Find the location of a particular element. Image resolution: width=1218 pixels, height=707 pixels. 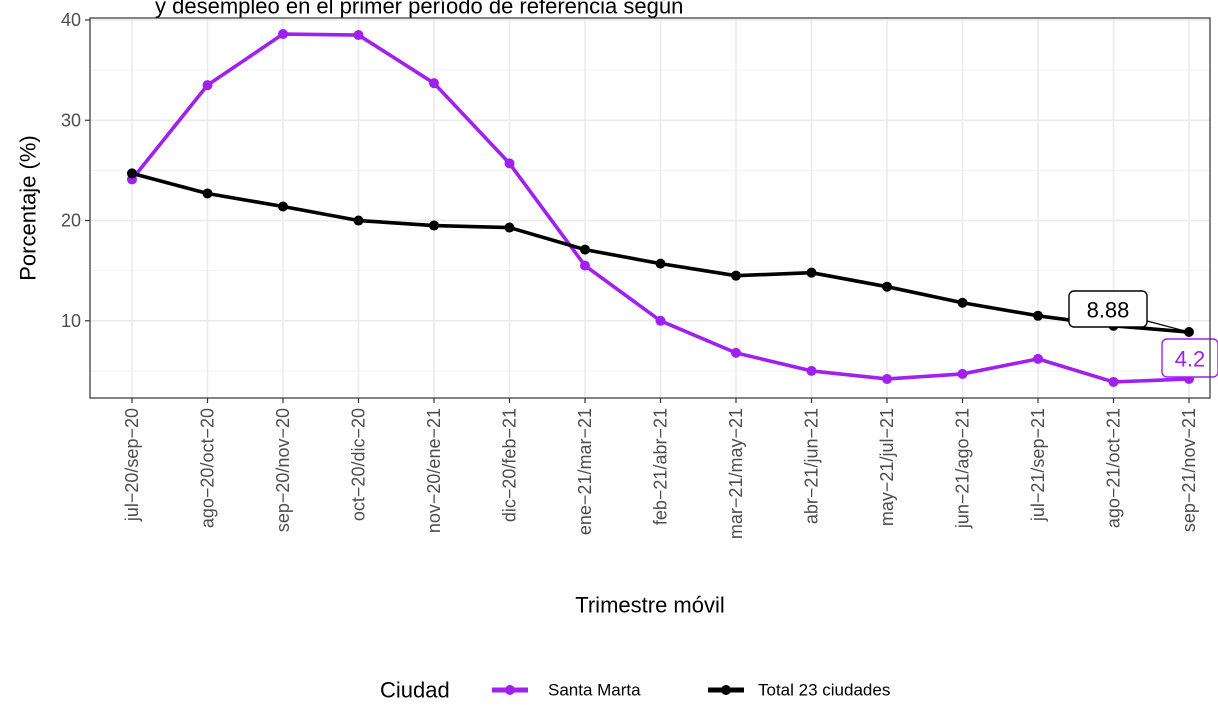

y-axis: 10 20 30 40 is located at coordinates (75, 170).